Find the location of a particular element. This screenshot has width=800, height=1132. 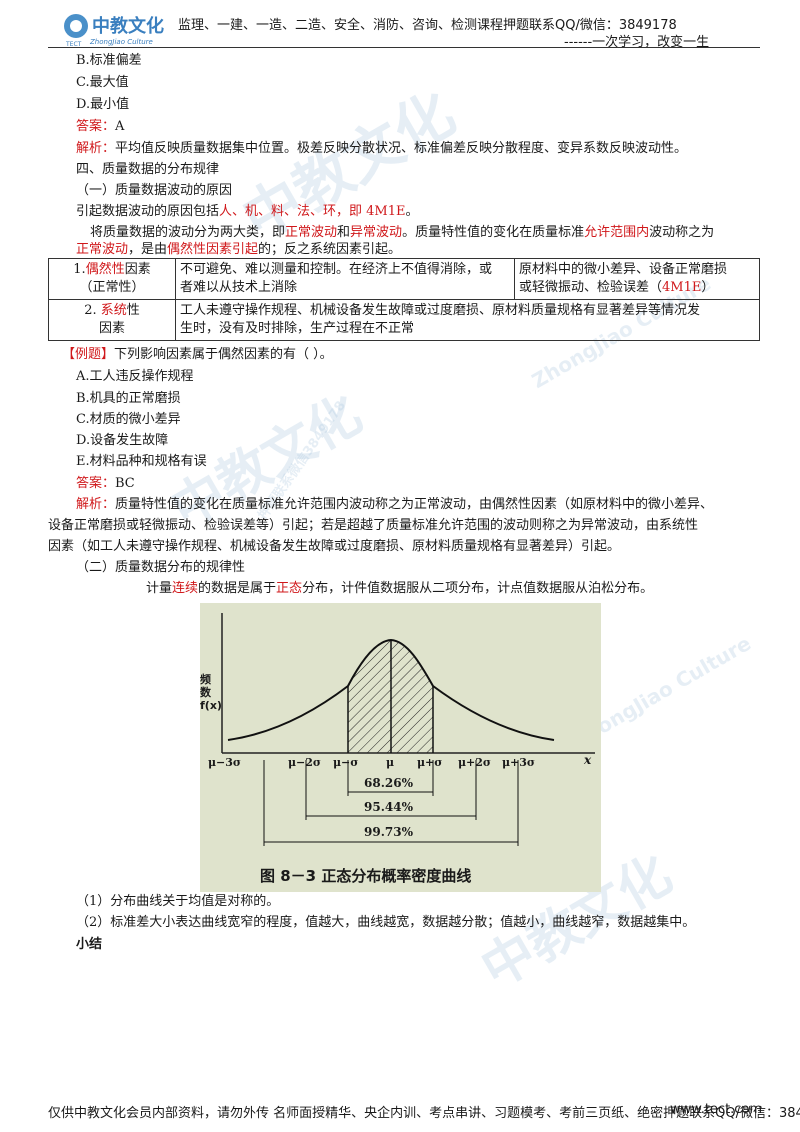

tick-label: μ+2σ is located at coordinates (475, 762).